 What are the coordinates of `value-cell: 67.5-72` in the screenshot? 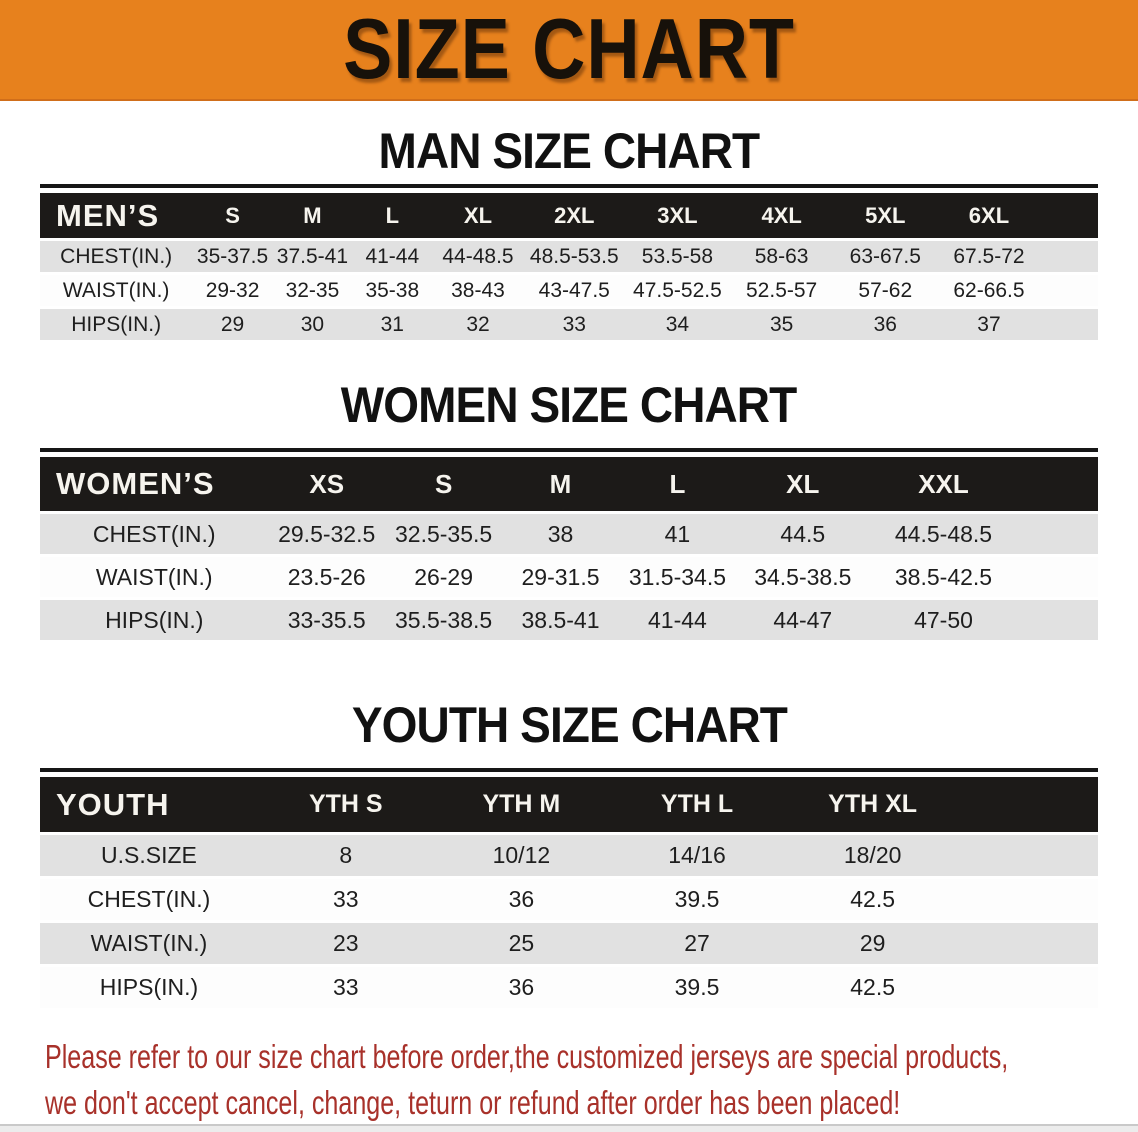 It's located at (989, 256).